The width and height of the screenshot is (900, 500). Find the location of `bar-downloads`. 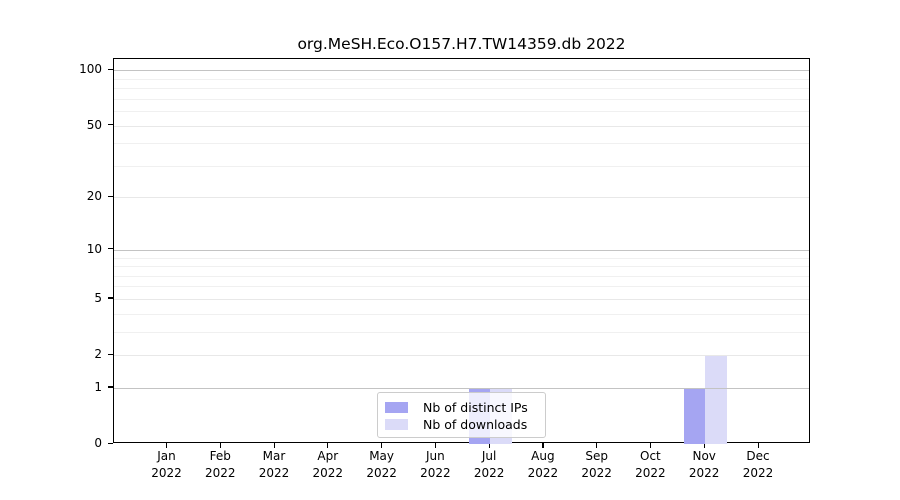

bar-downloads is located at coordinates (716, 399).